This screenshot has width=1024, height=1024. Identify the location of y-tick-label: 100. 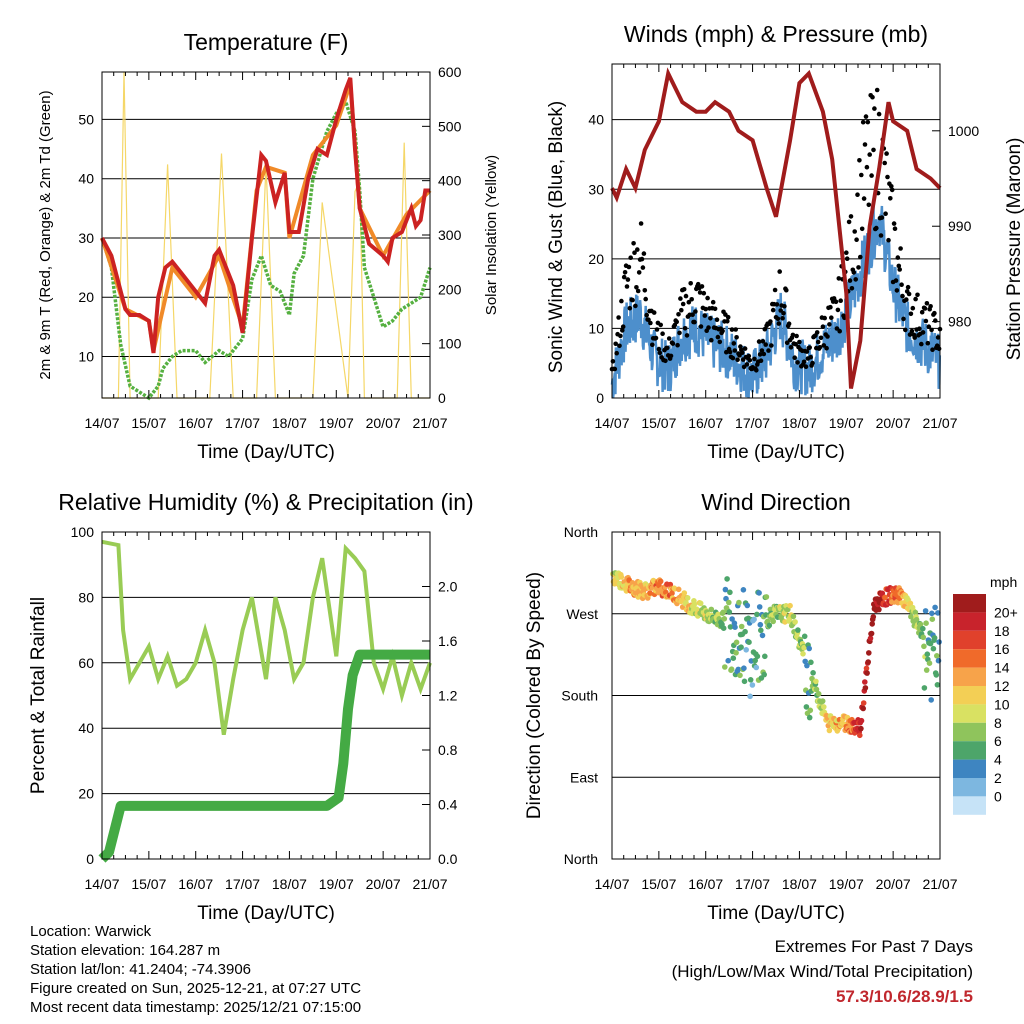
(83, 532).